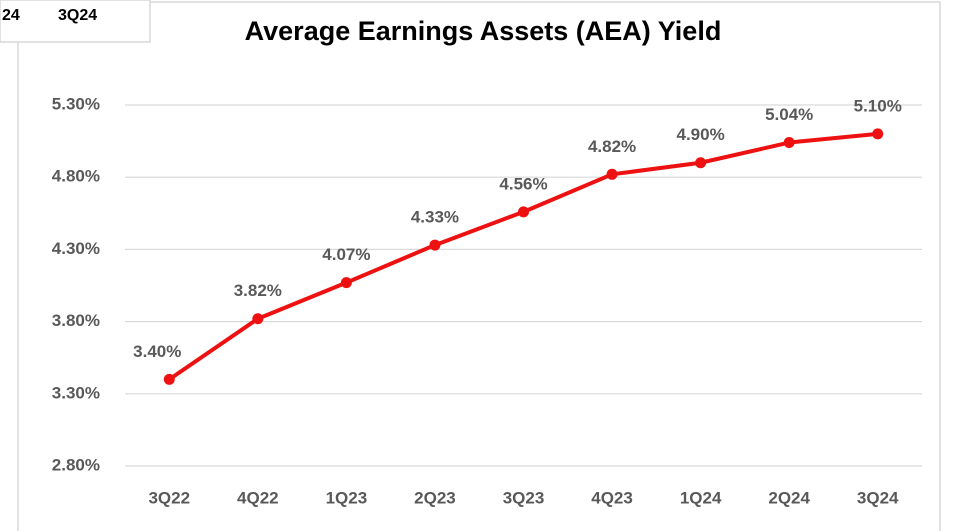 The image size is (953, 531). I want to click on cropped-label: 3Q24, so click(77, 15).